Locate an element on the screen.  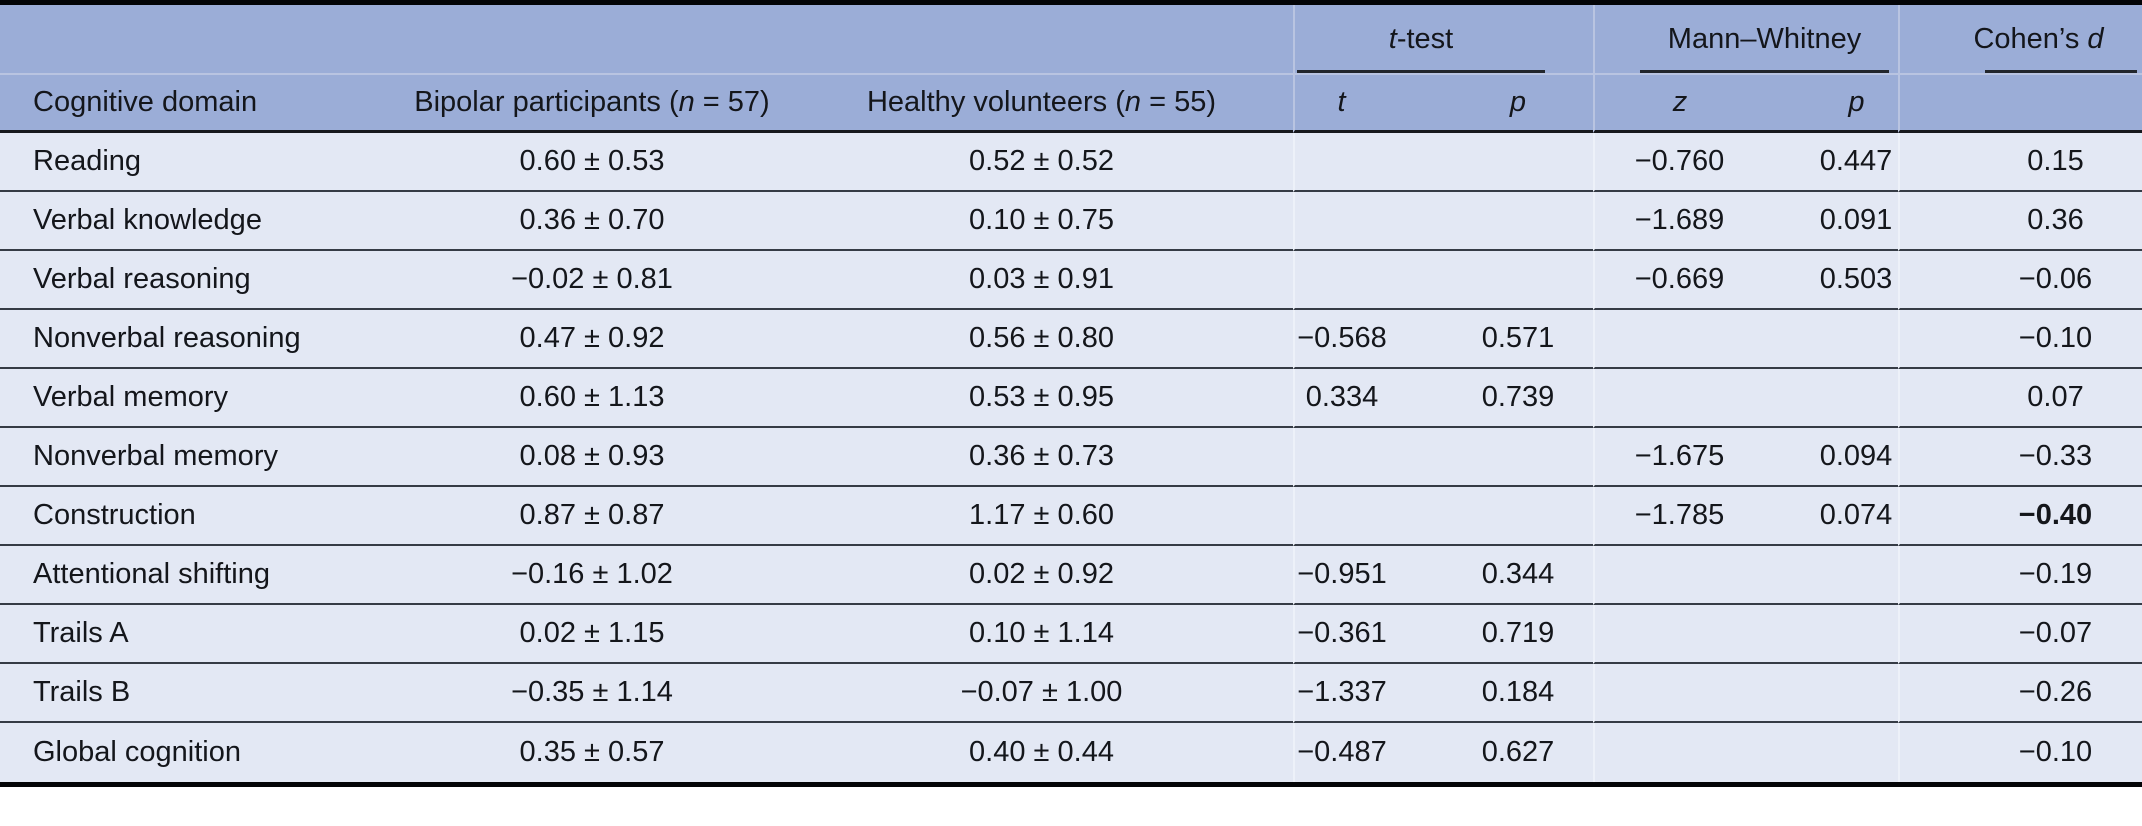
mann-whitney-underline is located at coordinates (1764, 71).